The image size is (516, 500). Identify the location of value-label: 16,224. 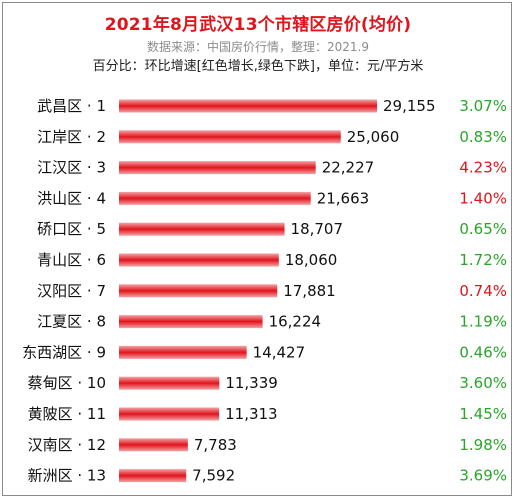
(295, 322).